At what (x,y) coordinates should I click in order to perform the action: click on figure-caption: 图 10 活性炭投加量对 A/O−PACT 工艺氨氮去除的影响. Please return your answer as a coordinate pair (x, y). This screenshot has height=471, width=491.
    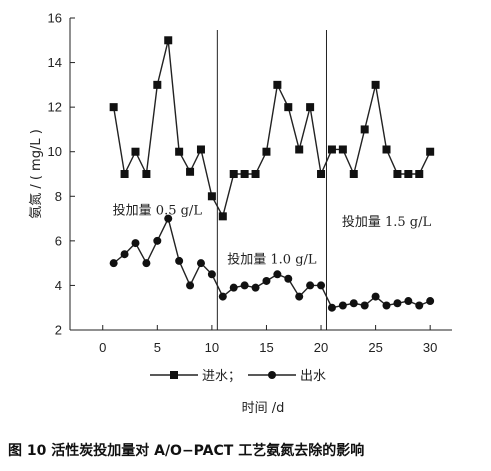
    Looking at the image, I should click on (186, 451).